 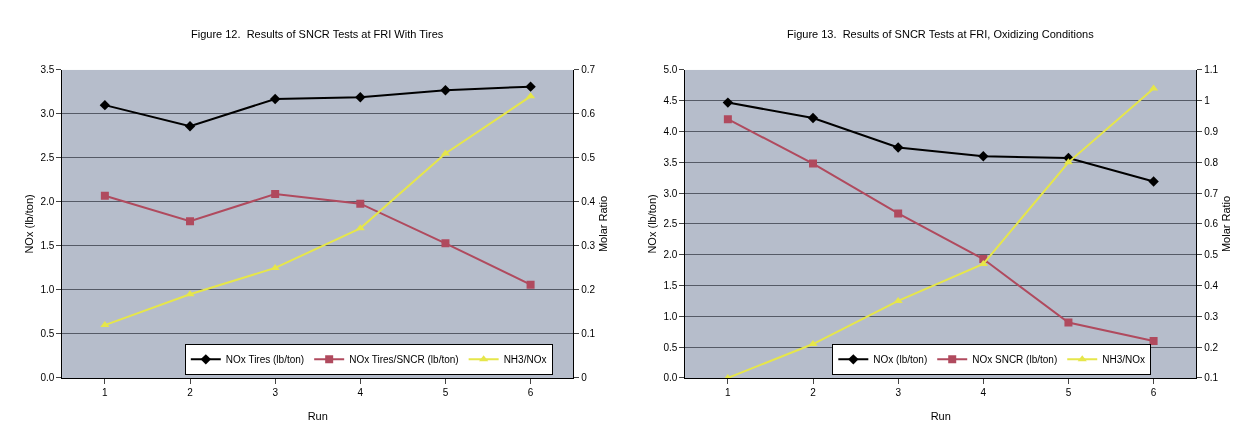 I want to click on y-tick-label: 4.5, so click(x=670, y=101).